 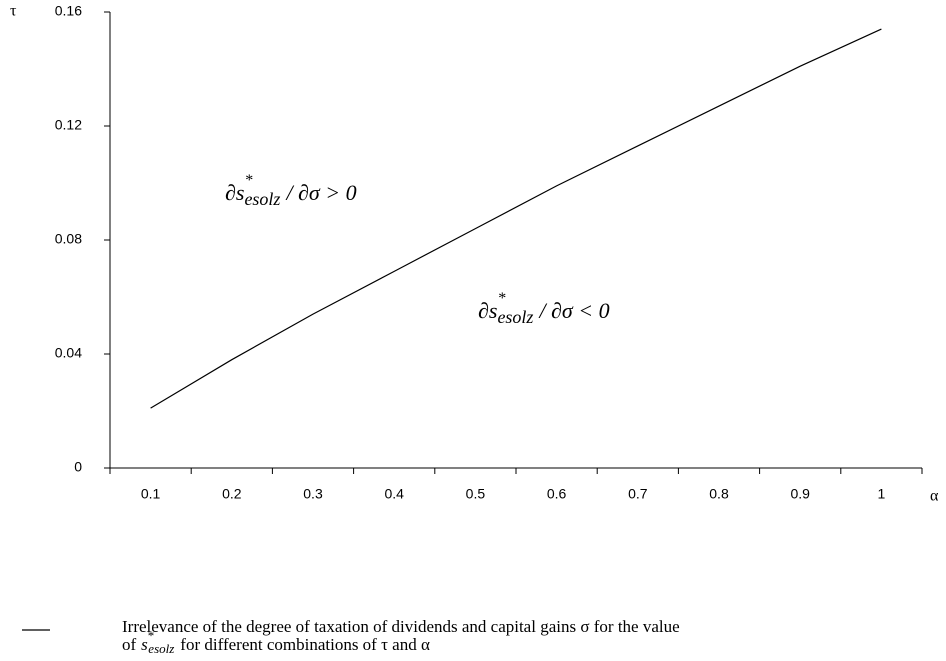 What do you see at coordinates (638, 494) in the screenshot?
I see `x-tick-label: 0.7` at bounding box center [638, 494].